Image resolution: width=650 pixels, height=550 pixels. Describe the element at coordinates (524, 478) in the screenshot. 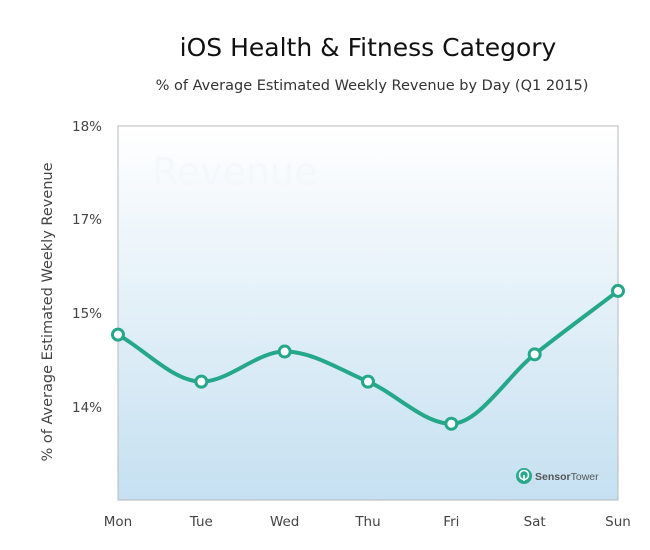

I see `logo-icon-stem` at that location.